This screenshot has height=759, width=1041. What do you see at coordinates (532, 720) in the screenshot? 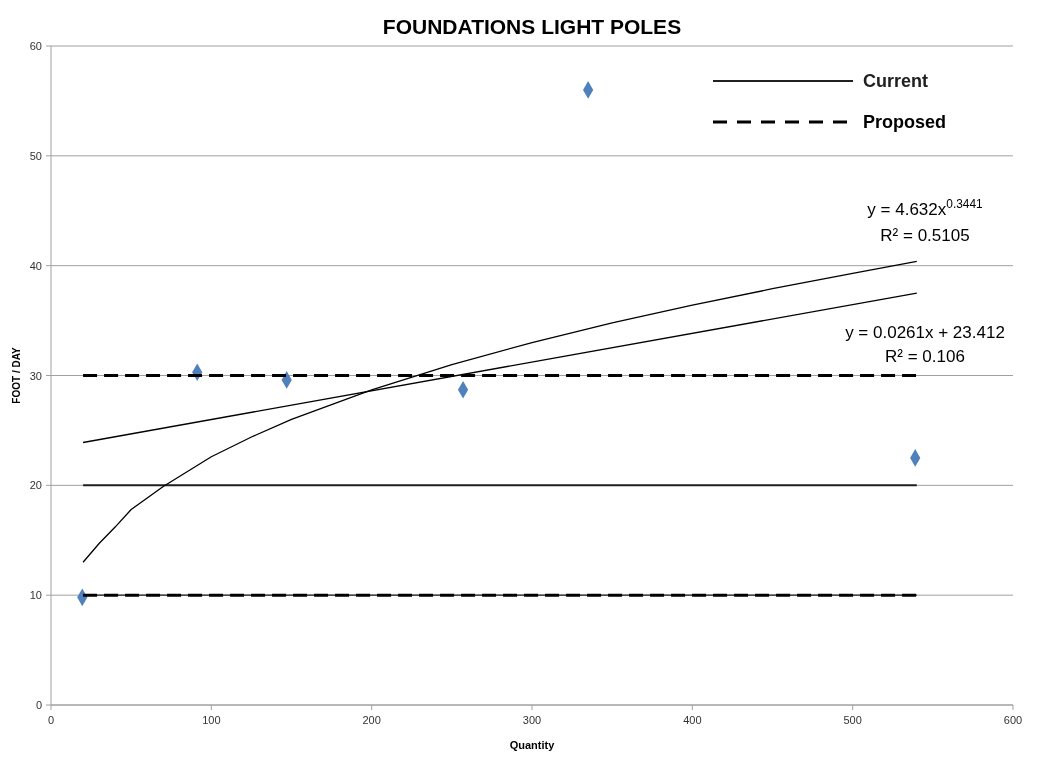
I see `x-tick-label: 300` at bounding box center [532, 720].